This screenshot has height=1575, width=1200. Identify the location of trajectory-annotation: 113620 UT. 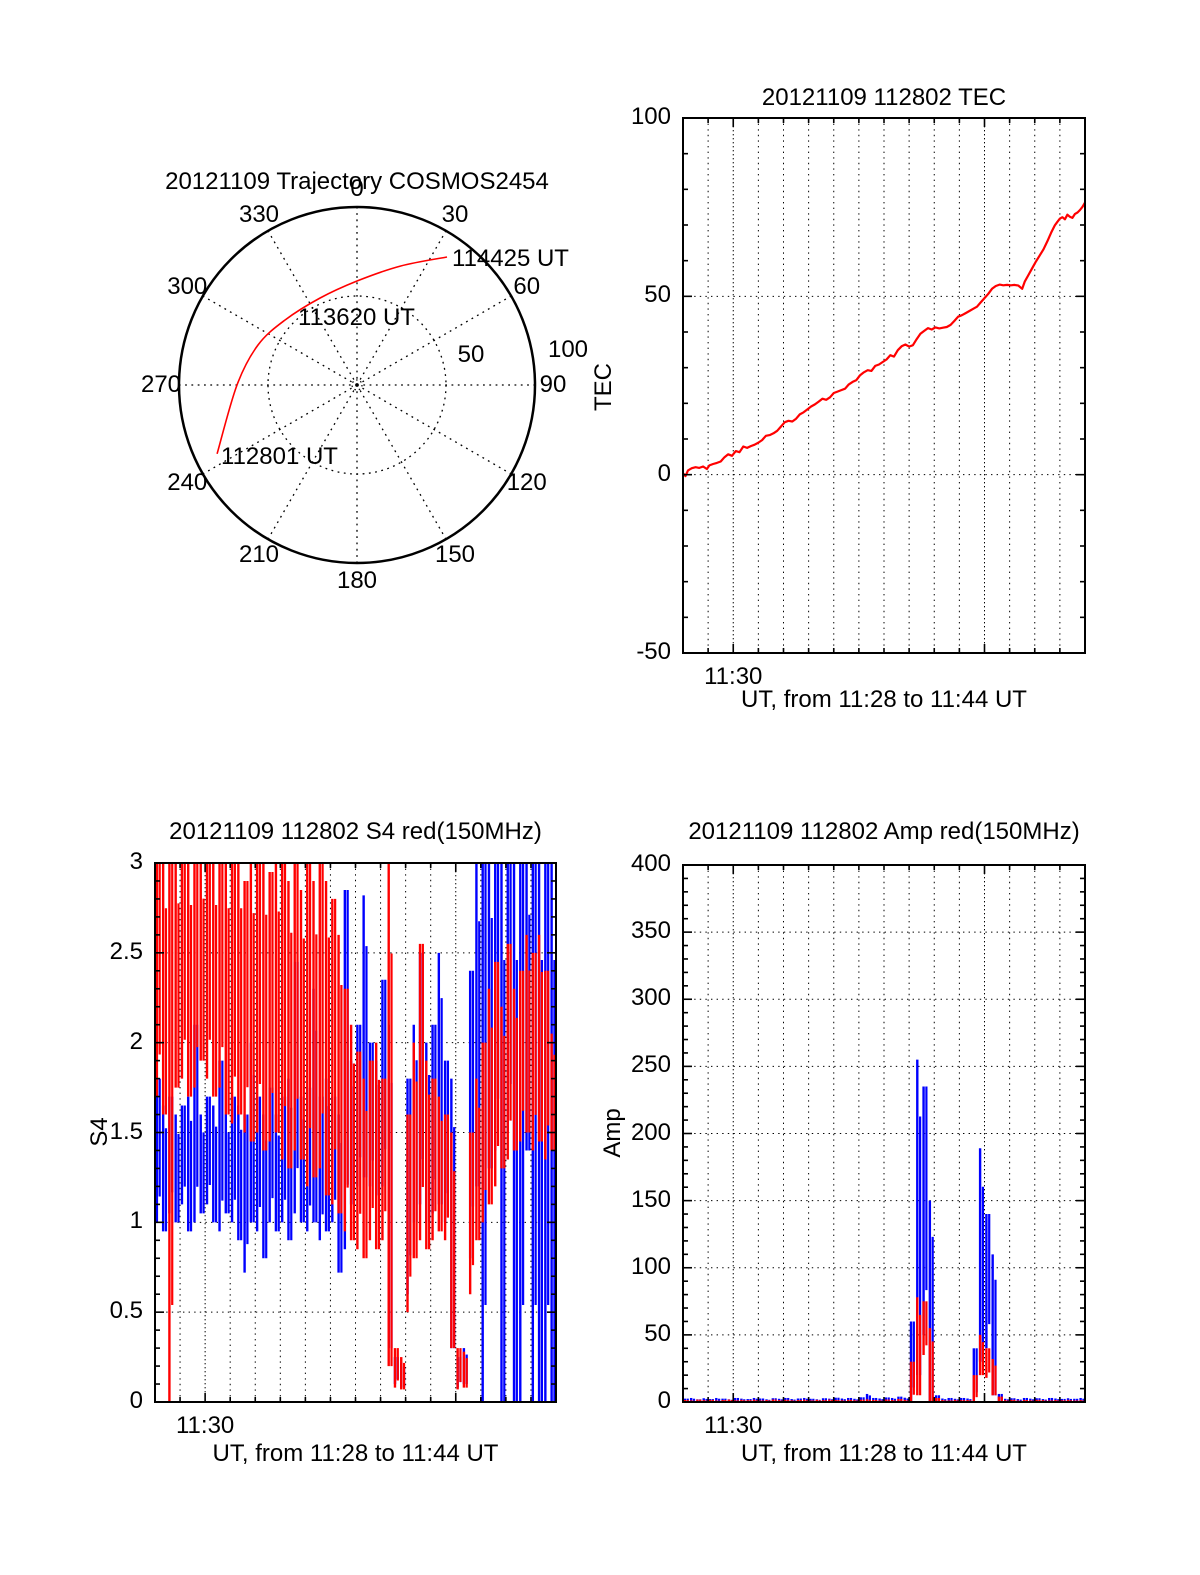
(356, 317).